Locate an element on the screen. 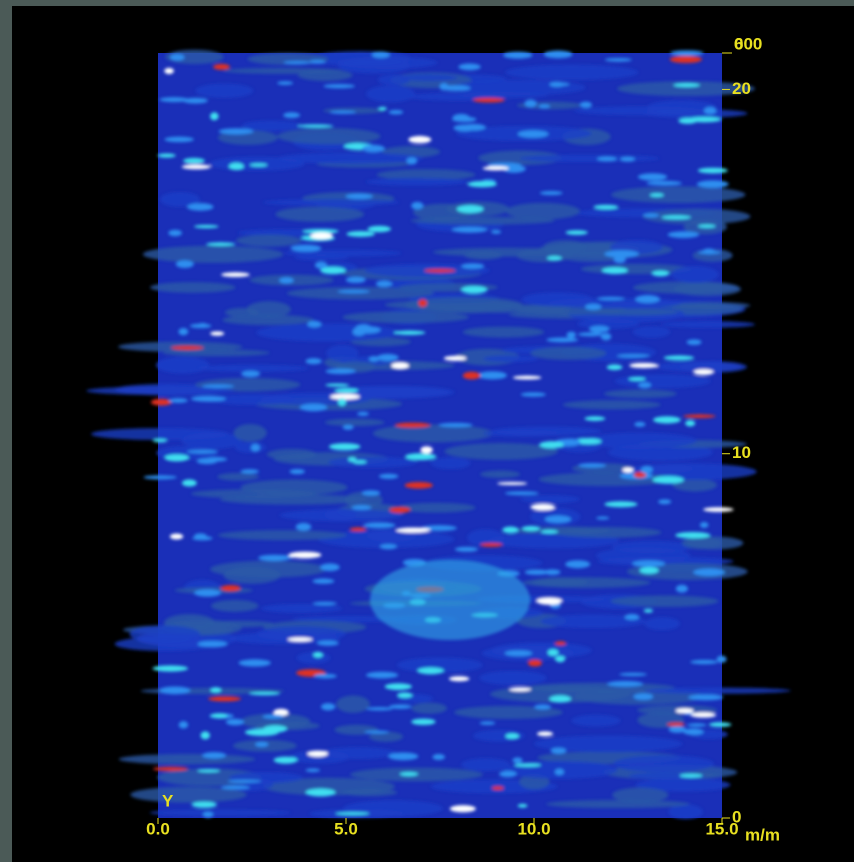  x-tick-label: 15.0 is located at coordinates (721, 828).